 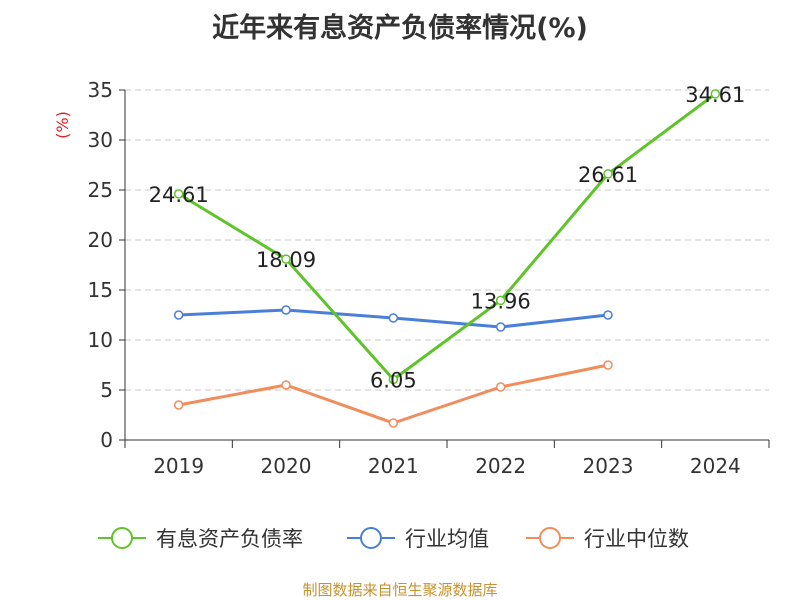 I want to click on x-tick-label: 2019, so click(x=178, y=466).